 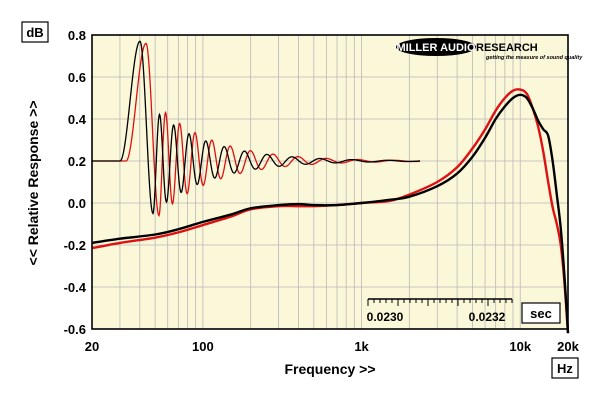 What do you see at coordinates (33, 183) in the screenshot?
I see `y-axis-label: << Relative Response >>` at bounding box center [33, 183].